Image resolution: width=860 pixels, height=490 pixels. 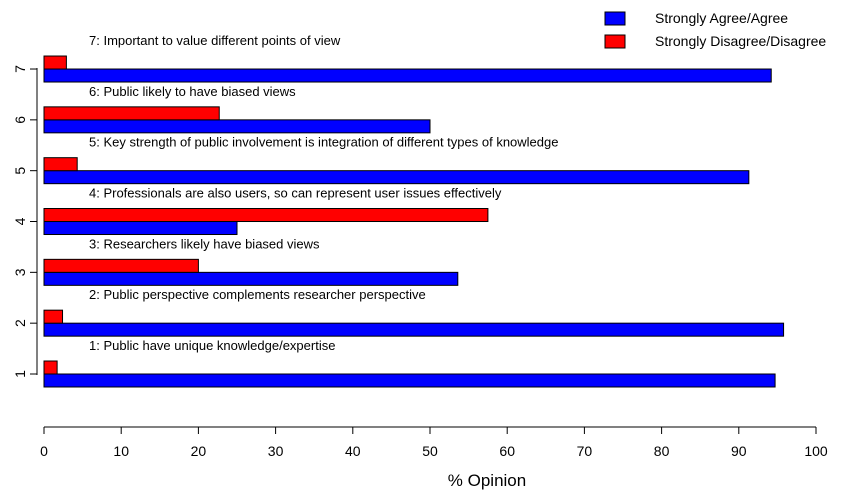 What do you see at coordinates (353, 451) in the screenshot?
I see `x-tick-label-40: 40` at bounding box center [353, 451].